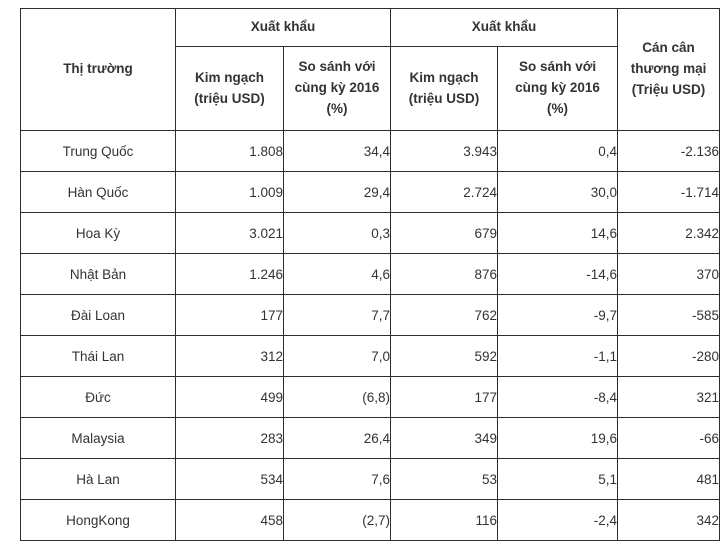 Image resolution: width=724 pixels, height=549 pixels. Describe the element at coordinates (558, 438) in the screenshot. I see `value-cell: 19,6` at that location.